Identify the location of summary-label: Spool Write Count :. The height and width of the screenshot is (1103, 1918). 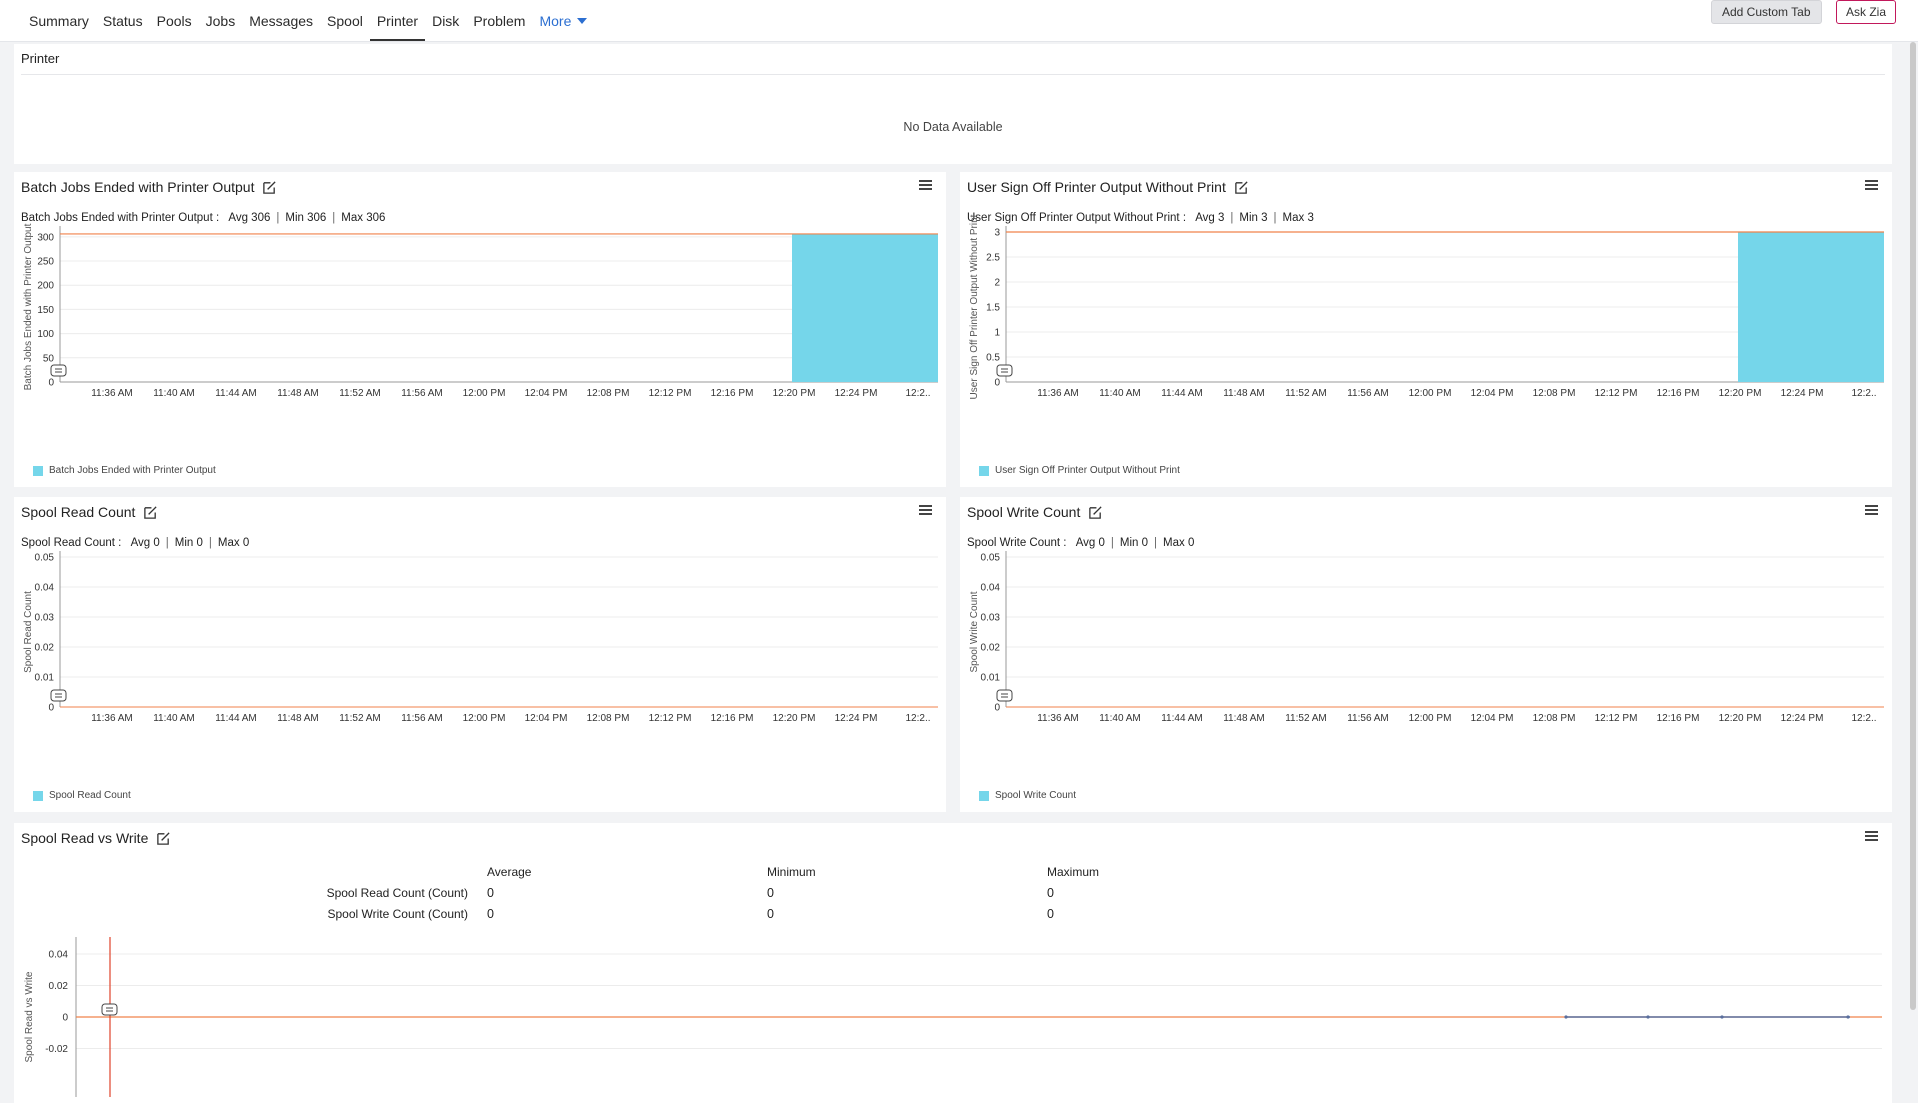
(1017, 543).